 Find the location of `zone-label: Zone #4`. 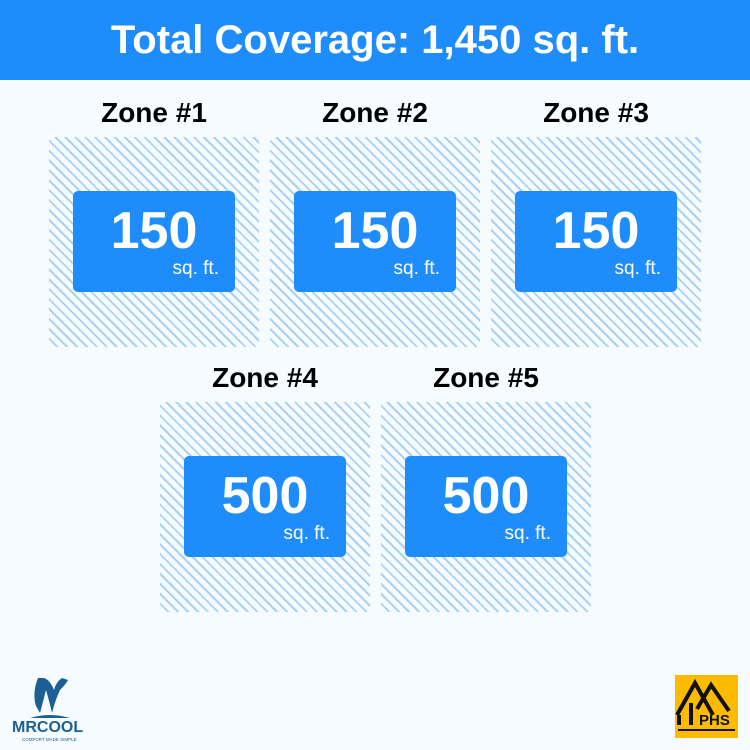

zone-label: Zone #4 is located at coordinates (265, 377).